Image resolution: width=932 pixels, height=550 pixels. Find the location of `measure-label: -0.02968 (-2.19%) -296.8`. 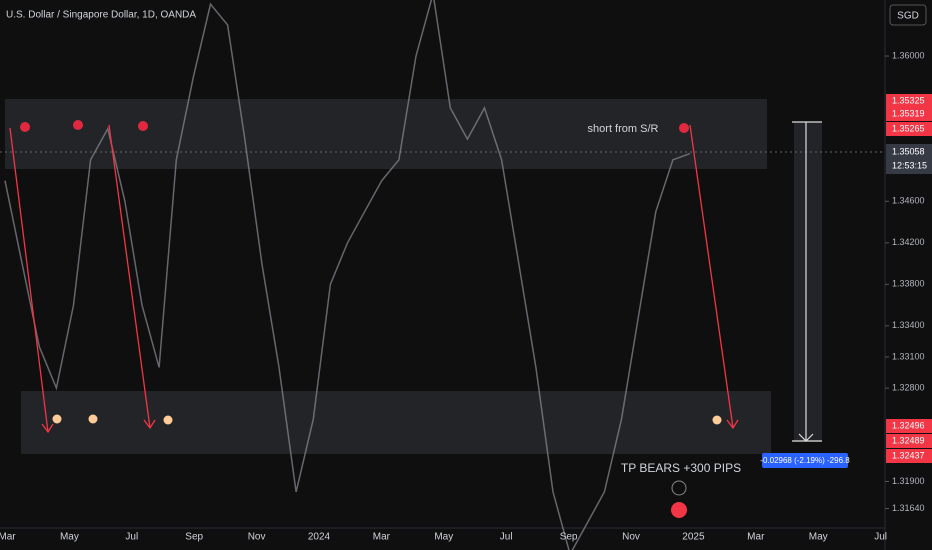

measure-label: -0.02968 (-2.19%) -296.8 is located at coordinates (805, 460).